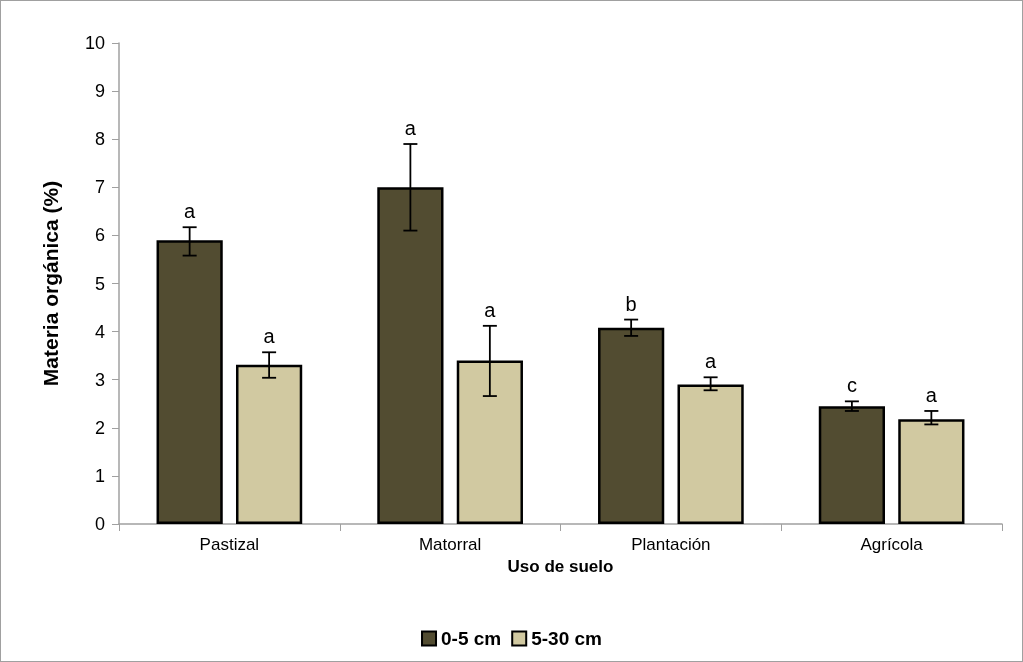 The width and height of the screenshot is (1023, 662). Describe the element at coordinates (851, 465) in the screenshot. I see `bar` at that location.